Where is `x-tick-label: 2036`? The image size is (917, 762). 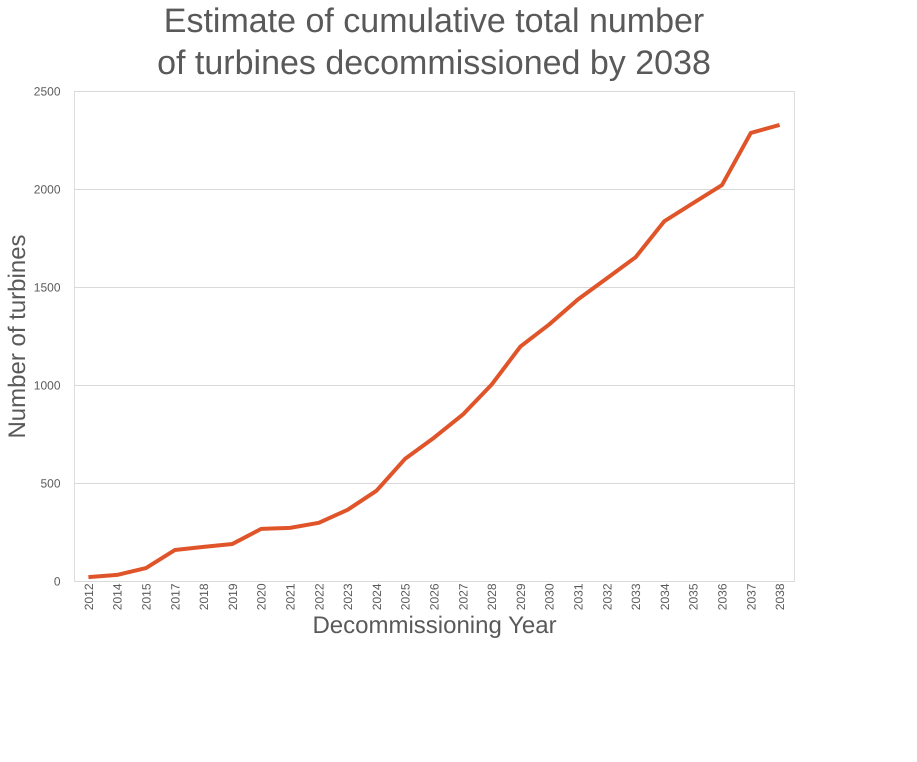
x-tick-label: 2036 is located at coordinates (723, 596).